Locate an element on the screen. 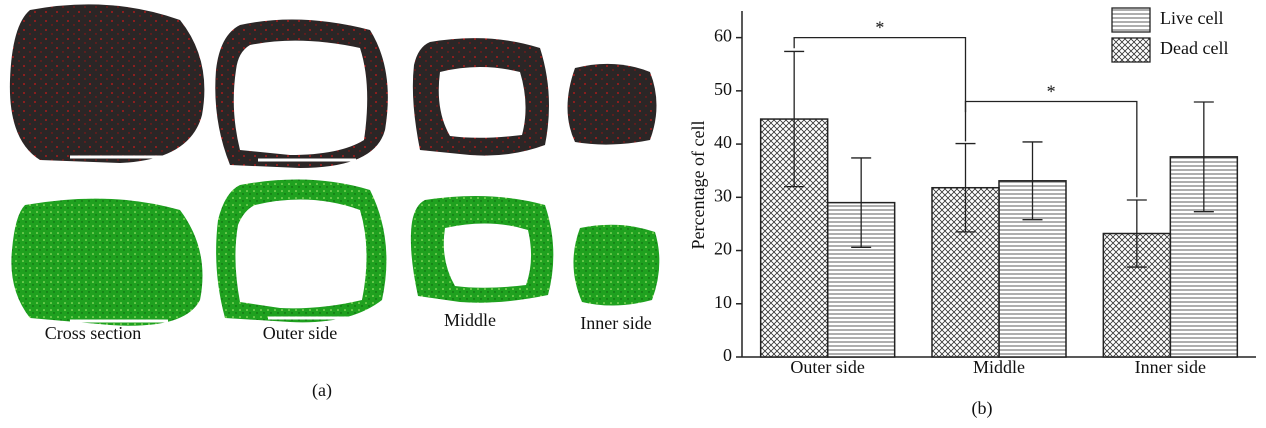 The height and width of the screenshot is (428, 1266). outer-side-live is located at coordinates (301, 251).